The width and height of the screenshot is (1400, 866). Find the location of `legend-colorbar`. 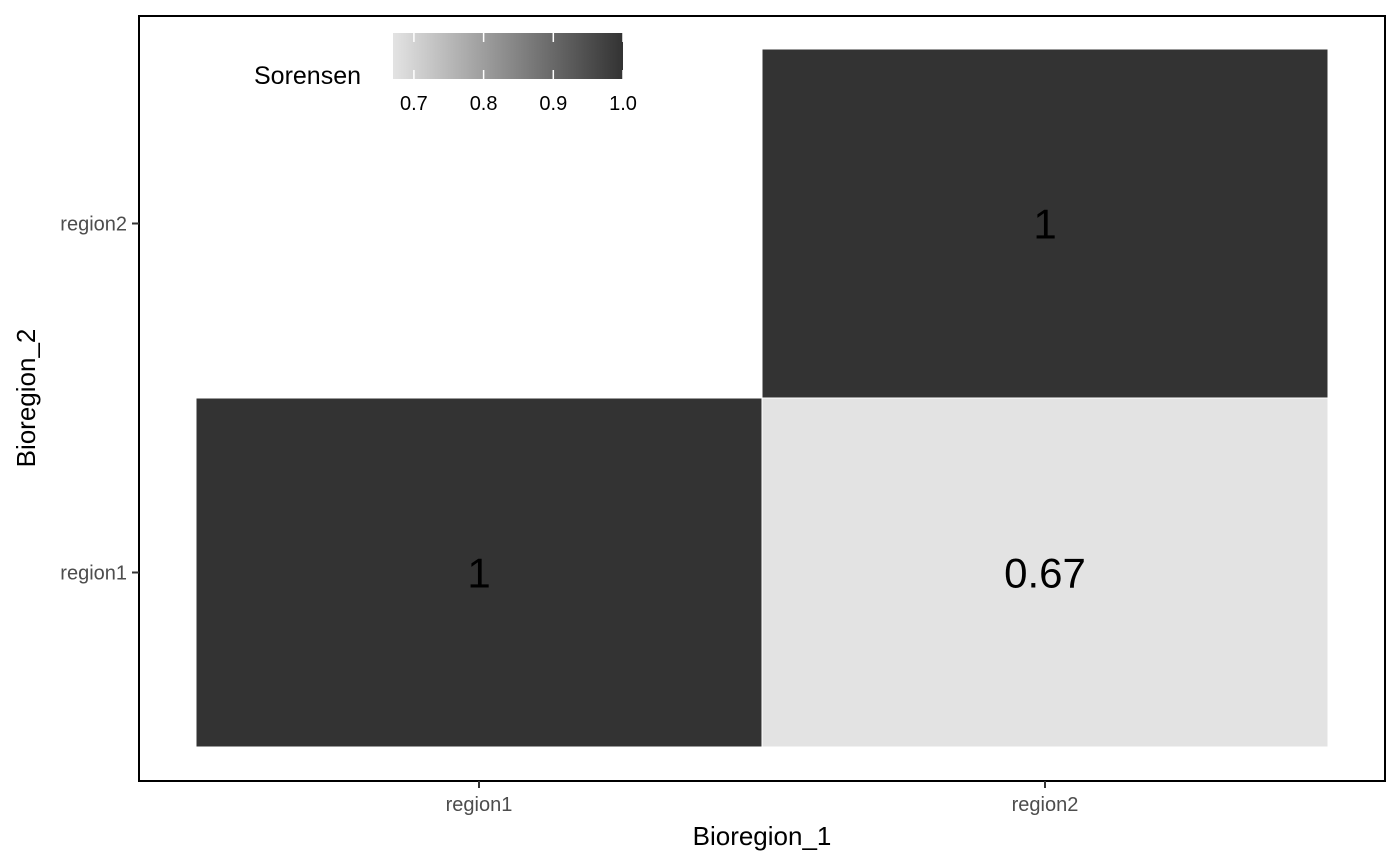

legend-colorbar is located at coordinates (508, 56).